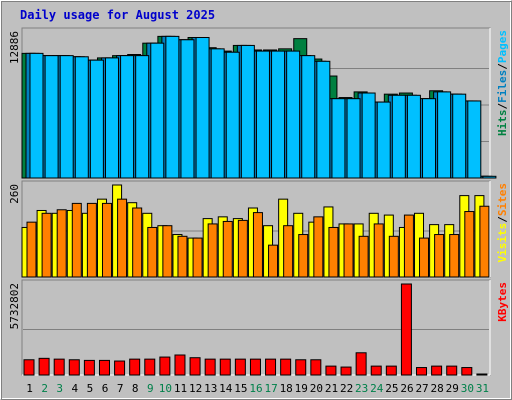 This screenshot has height=400, width=512. Describe the element at coordinates (150, 388) in the screenshot. I see `day-label-9: 9` at that location.